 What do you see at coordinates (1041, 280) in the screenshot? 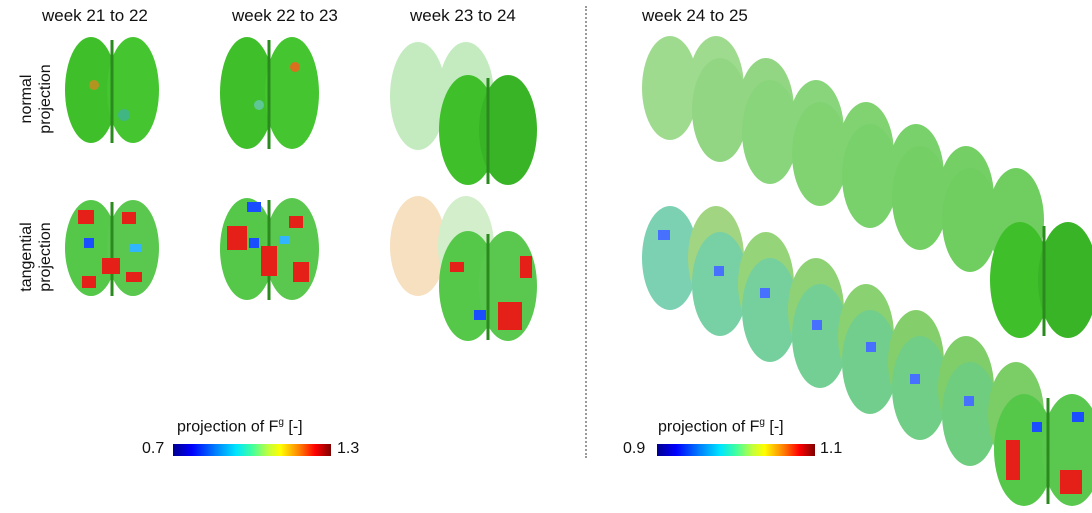
I see `normal-sequence-front` at bounding box center [1041, 280].